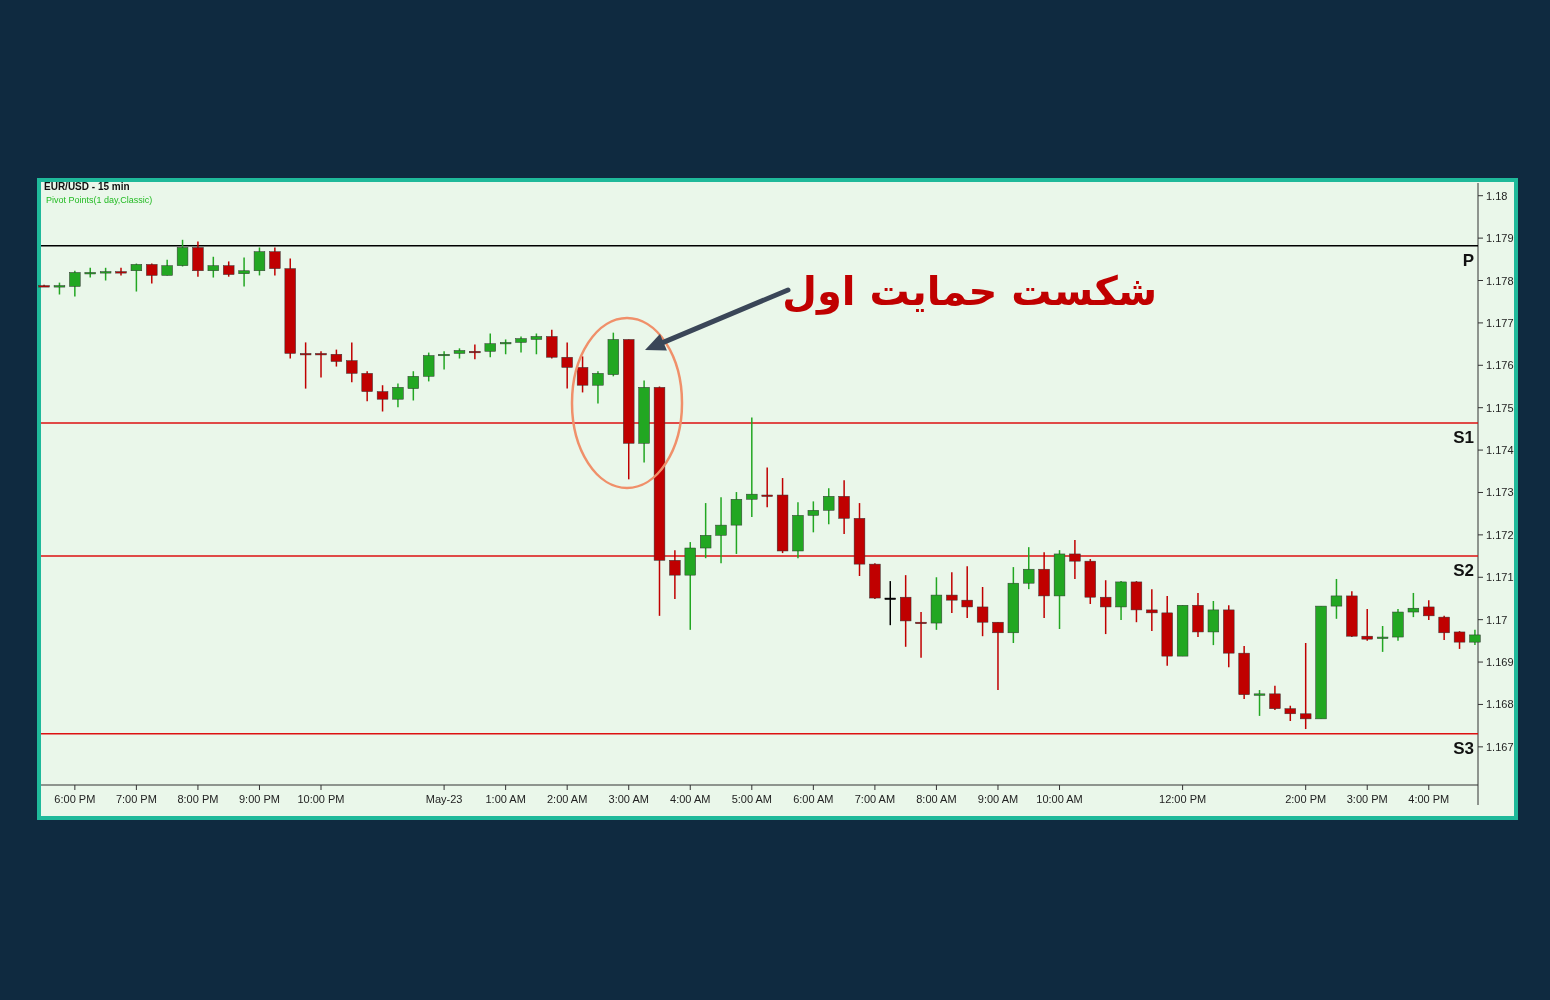 The height and width of the screenshot is (1000, 1550). I want to click on y-tick-label: 1.171, so click(1500, 577).